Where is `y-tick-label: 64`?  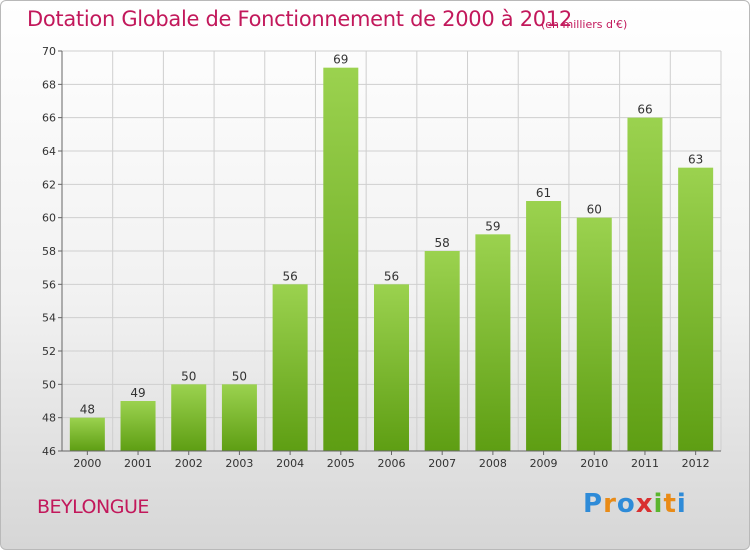
y-tick-label: 64 is located at coordinates (49, 151).